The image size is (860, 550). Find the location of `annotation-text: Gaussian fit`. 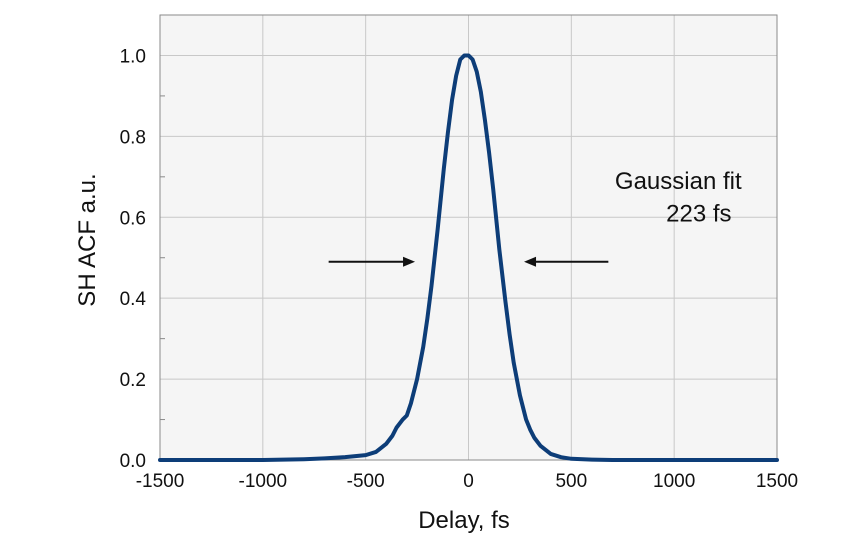

annotation-text: Gaussian fit is located at coordinates (678, 181).